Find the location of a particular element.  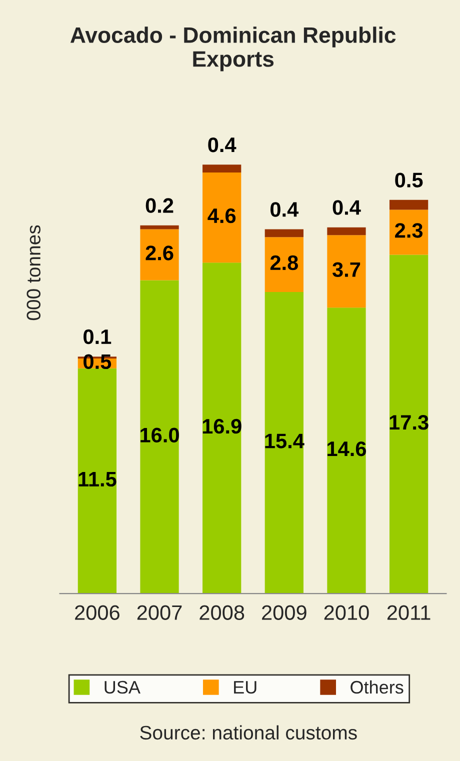

y-axis-title: 000 tonnes is located at coordinates (33, 272).